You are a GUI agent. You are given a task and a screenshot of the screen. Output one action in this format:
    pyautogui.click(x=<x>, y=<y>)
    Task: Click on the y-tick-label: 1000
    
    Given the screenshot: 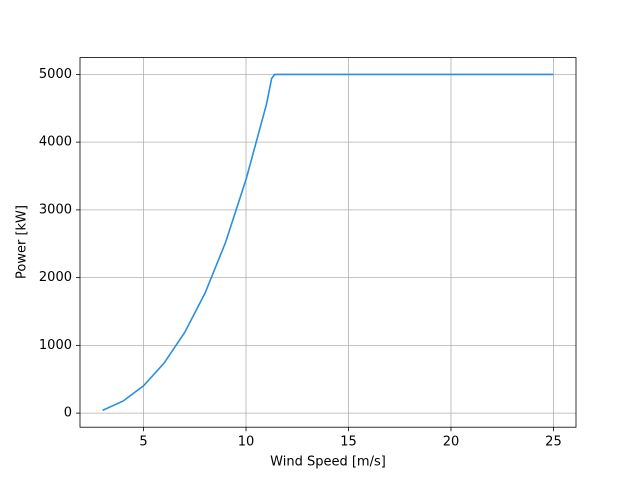 What is the action you would take?
    pyautogui.click(x=55, y=345)
    